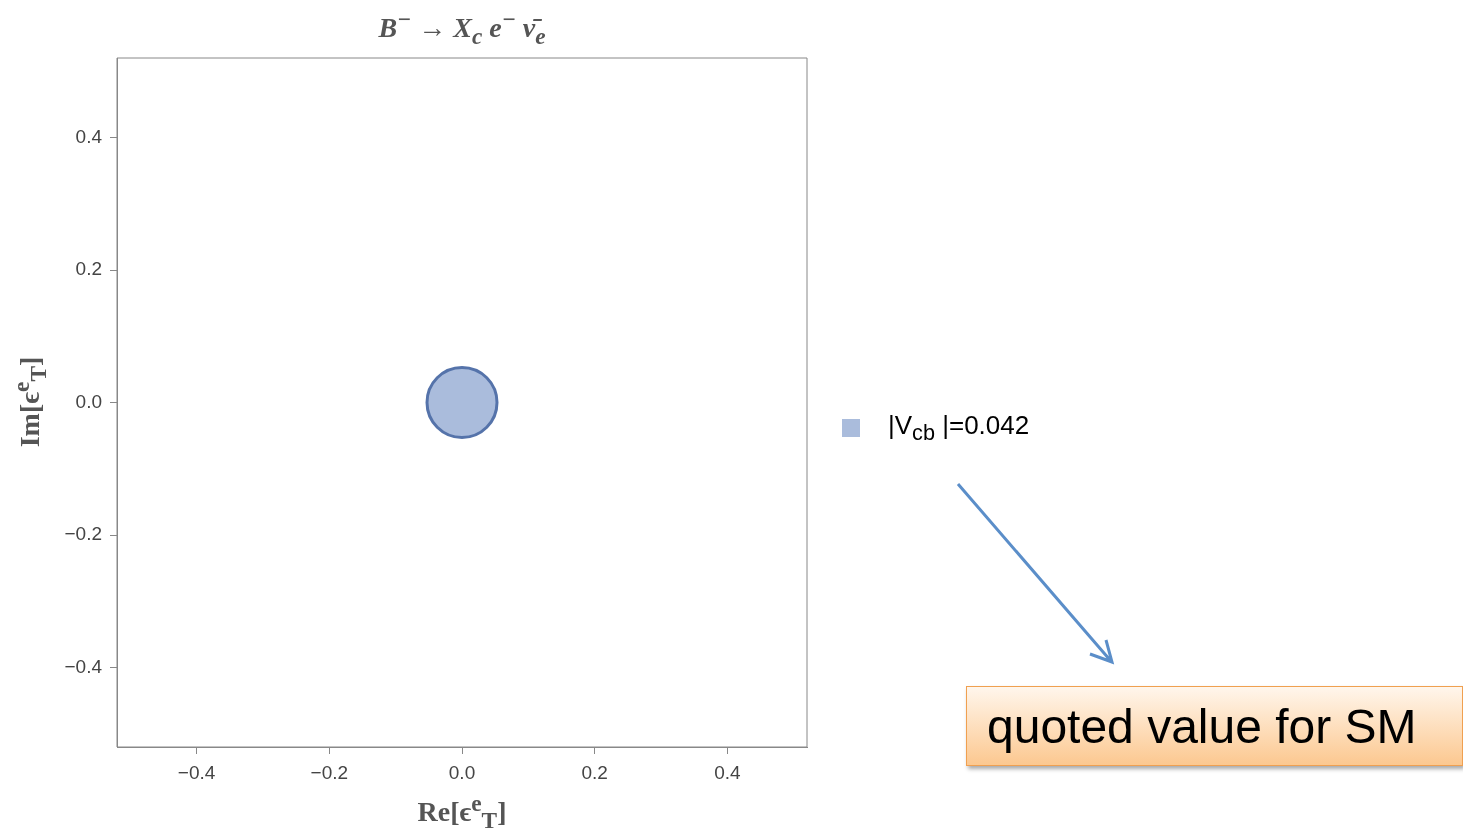 This screenshot has height=833, width=1463. What do you see at coordinates (462, 811) in the screenshot?
I see `x-axis-title: Re[ϵ$^{e}$$_{T}$]` at bounding box center [462, 811].